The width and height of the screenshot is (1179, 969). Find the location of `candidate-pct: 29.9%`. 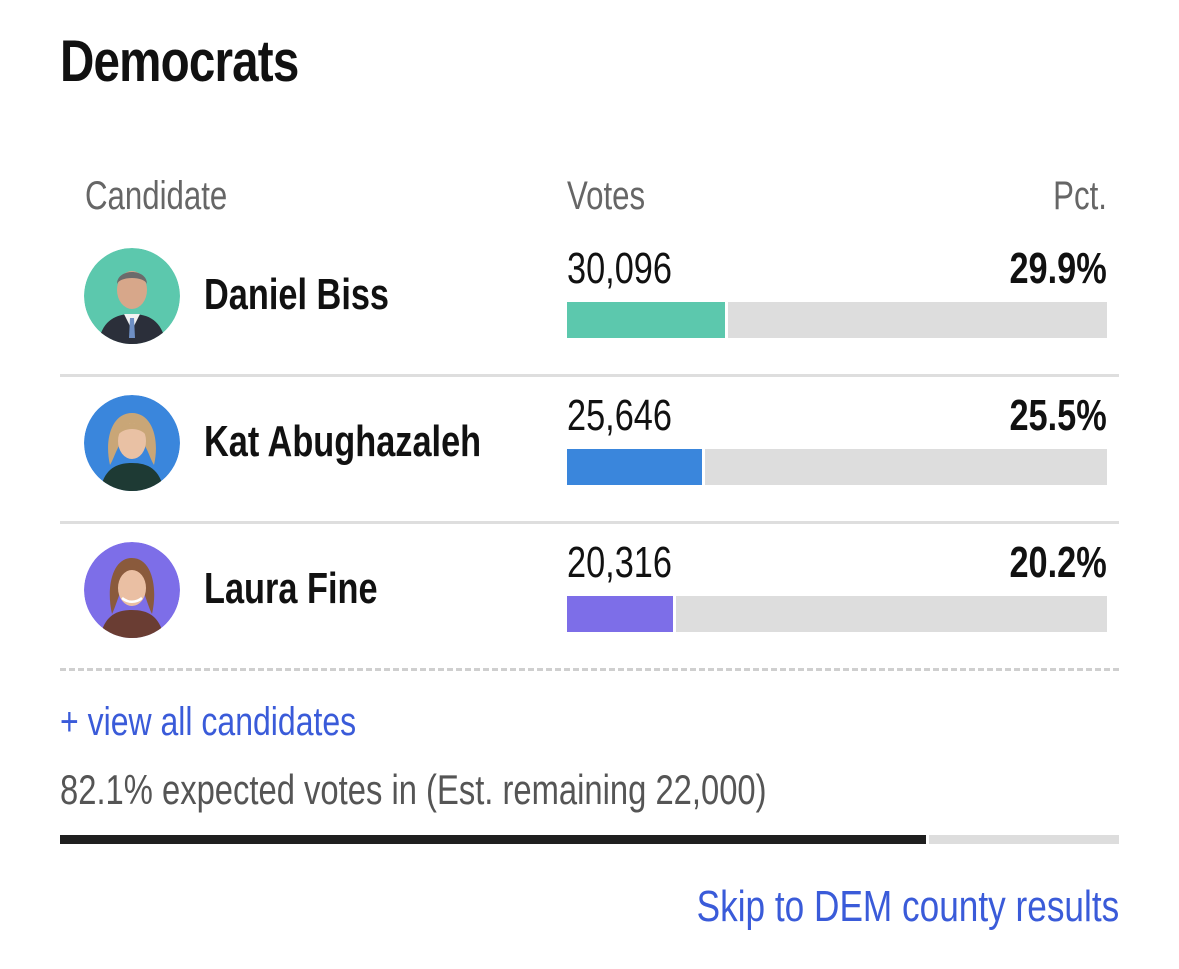

candidate-pct: 29.9% is located at coordinates (1058, 268).